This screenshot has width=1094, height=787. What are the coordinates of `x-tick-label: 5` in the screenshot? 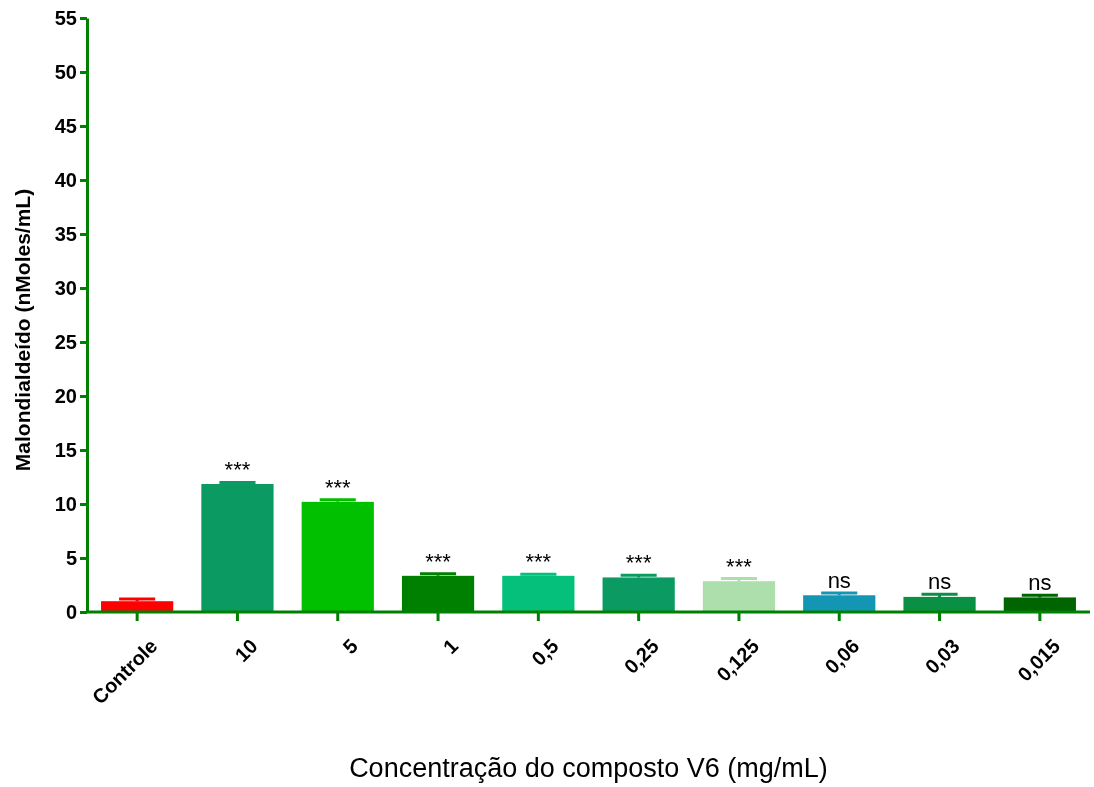 It's located at (350, 646).